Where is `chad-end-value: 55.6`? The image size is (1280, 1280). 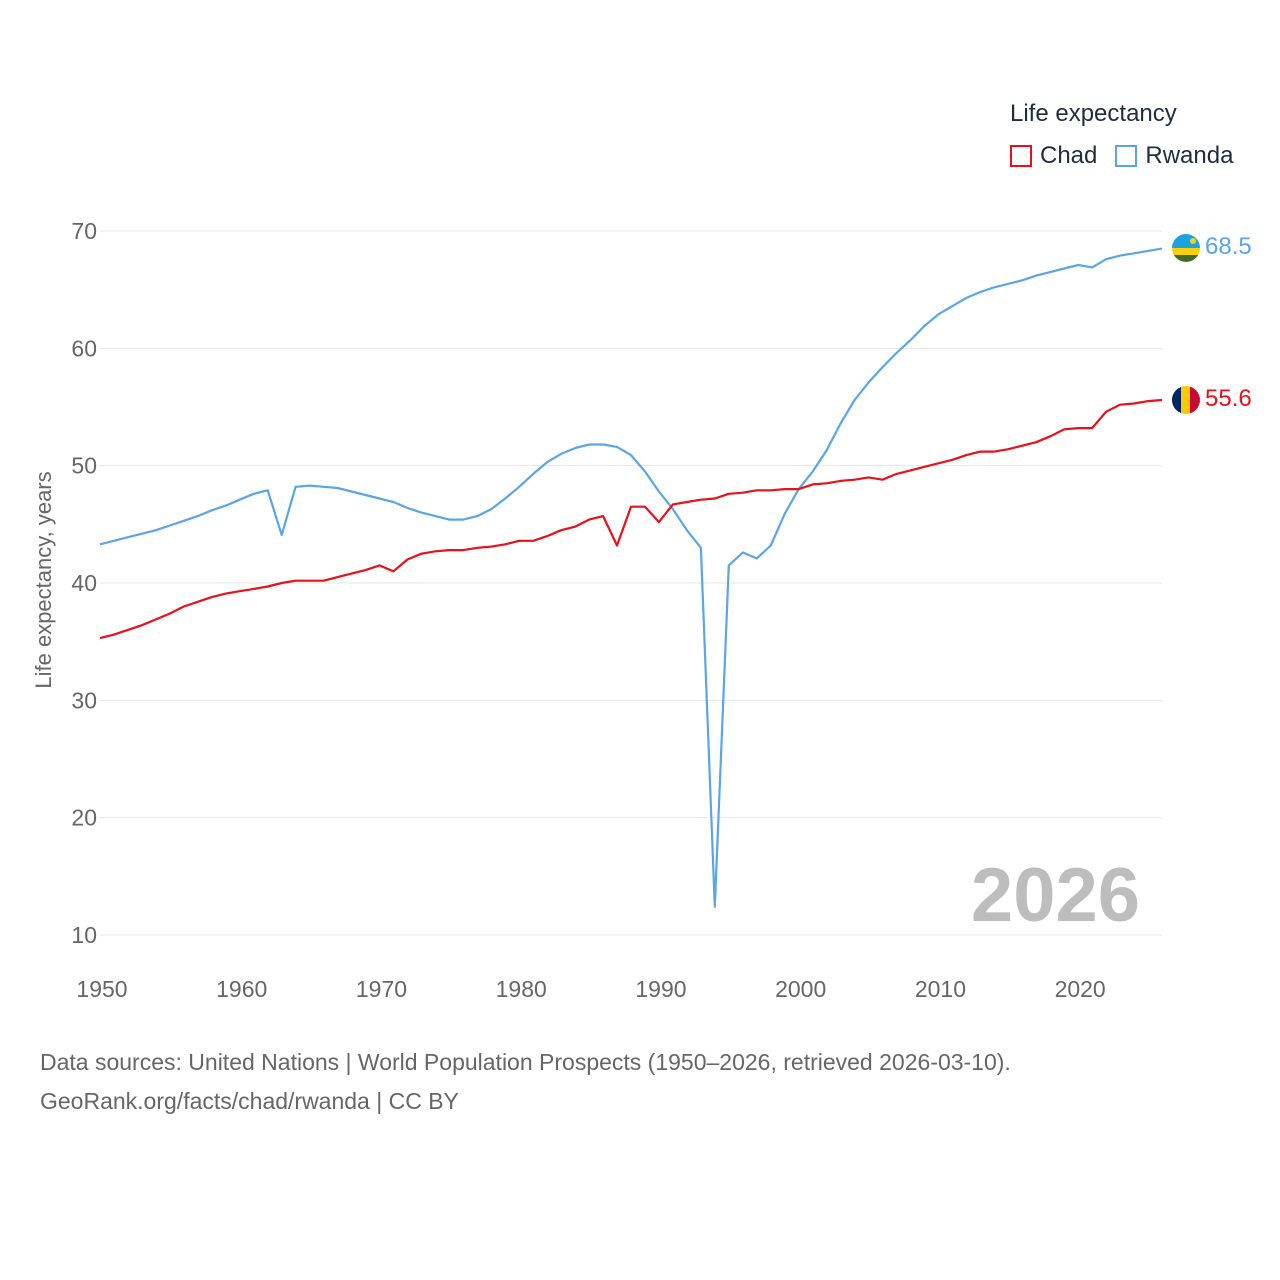 chad-end-value: 55.6 is located at coordinates (1228, 398).